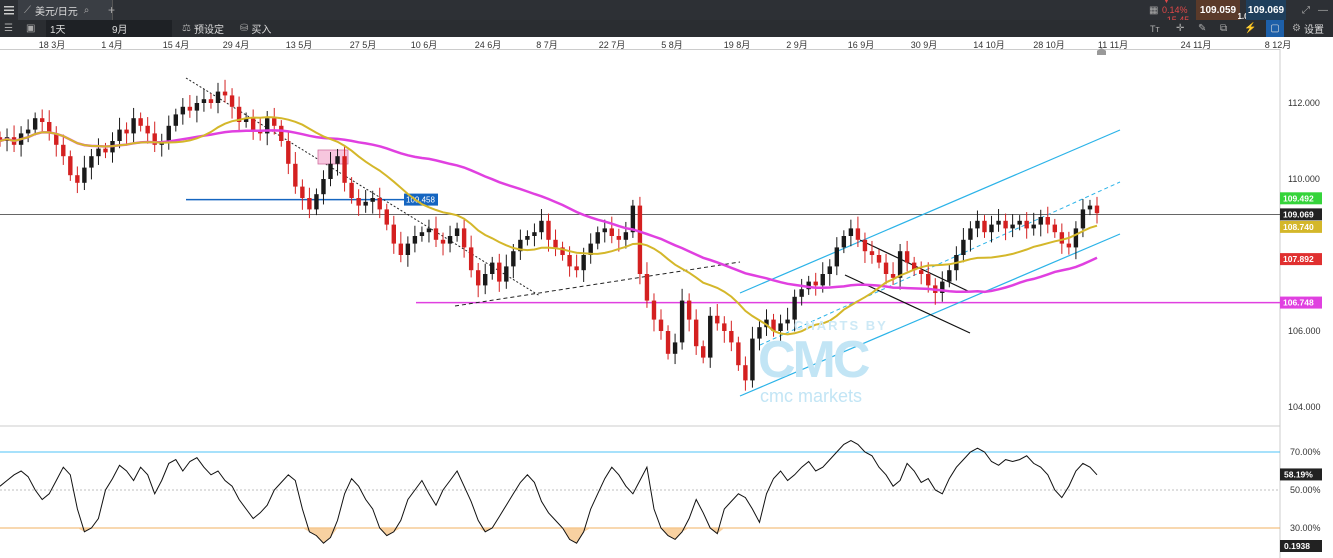 The width and height of the screenshot is (1333, 558). Describe the element at coordinates (140, 28) in the screenshot. I see `range-select: 9月` at that location.